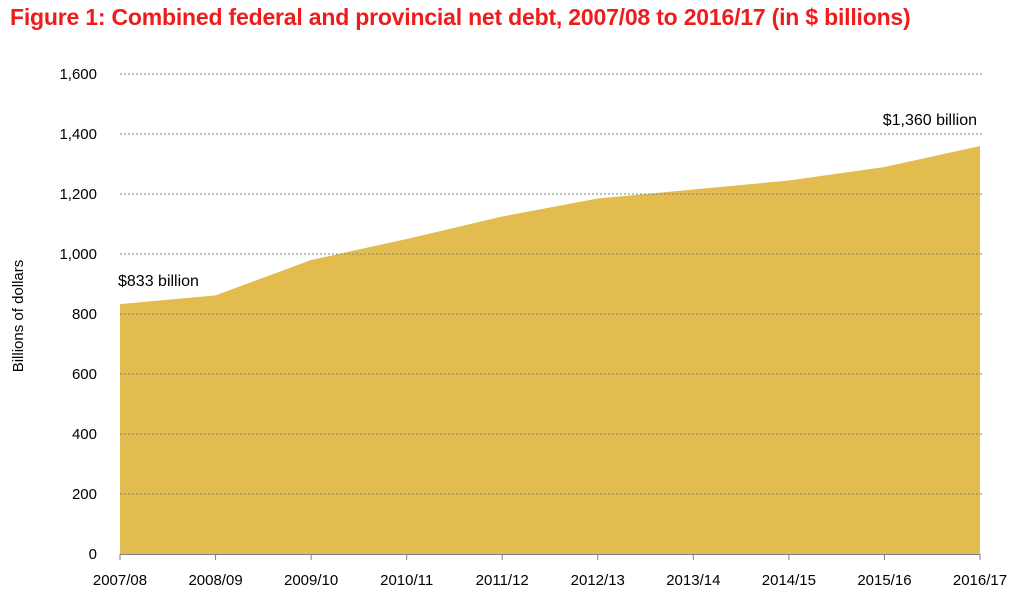 The image size is (1024, 596). Describe the element at coordinates (84, 374) in the screenshot. I see `y-tick-label: 600` at that location.